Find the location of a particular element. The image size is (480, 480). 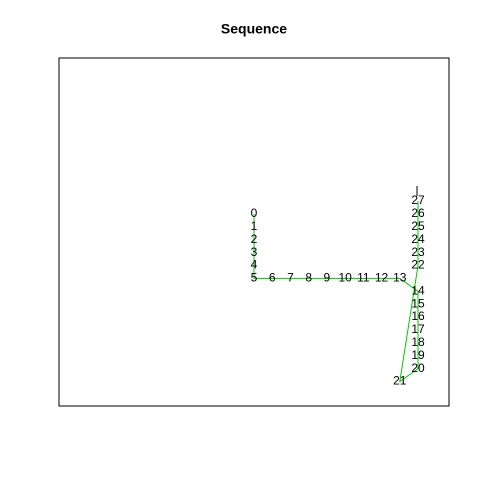

point-label: 10 is located at coordinates (345, 278).